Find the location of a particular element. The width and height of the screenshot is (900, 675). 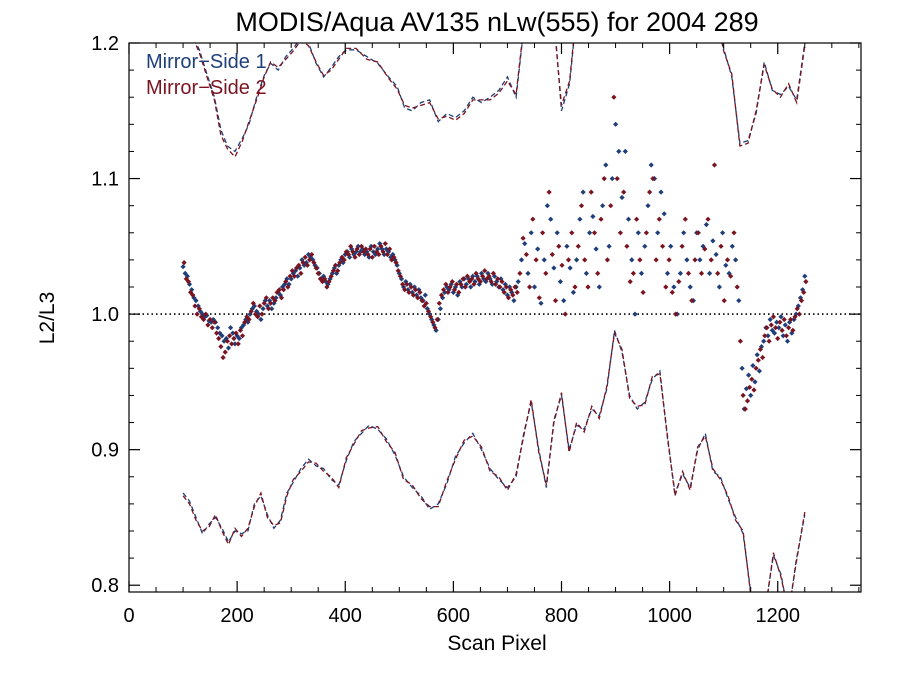

y-tick-label: 1.2 is located at coordinates (105, 44).